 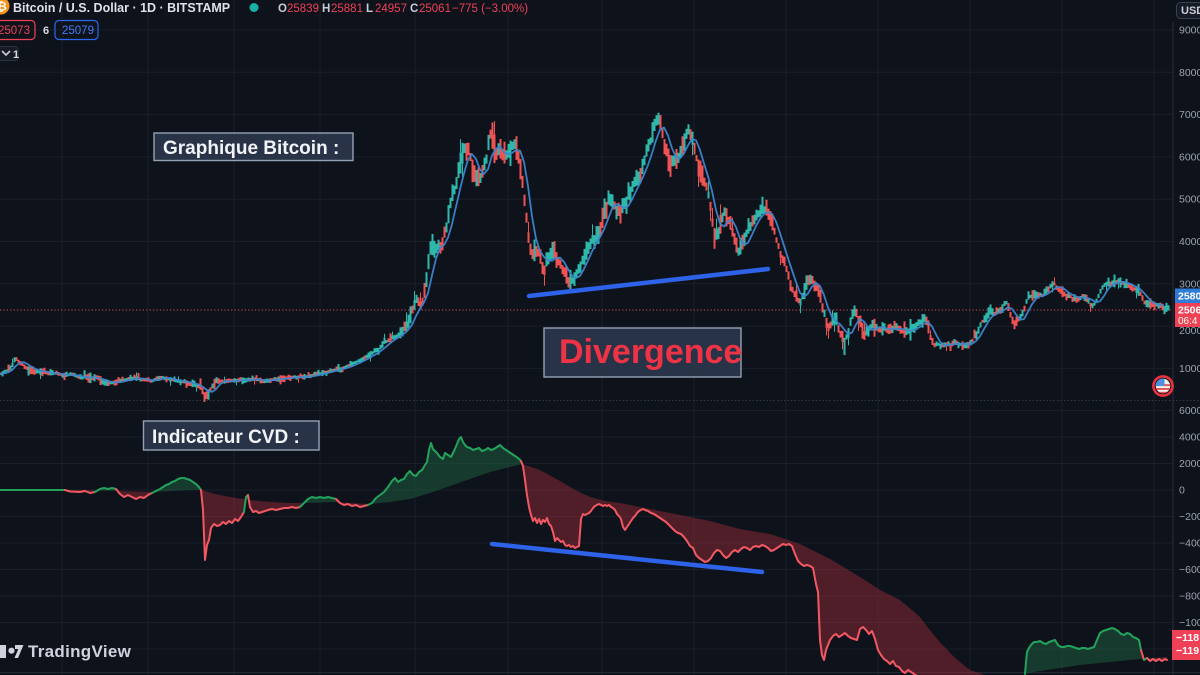 What do you see at coordinates (282, 9) in the screenshot?
I see `svg-text: O` at bounding box center [282, 9].